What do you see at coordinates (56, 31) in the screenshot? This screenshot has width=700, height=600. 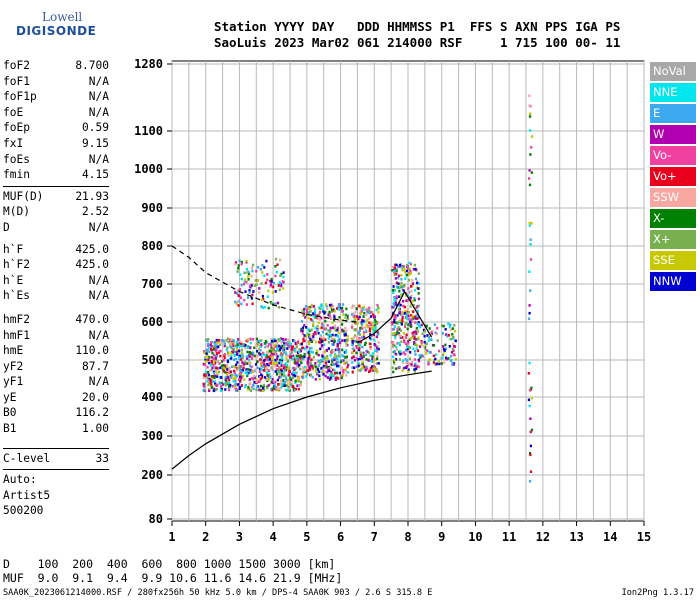 I see `logo-digisonde-text: DIGISONDE` at bounding box center [56, 31].